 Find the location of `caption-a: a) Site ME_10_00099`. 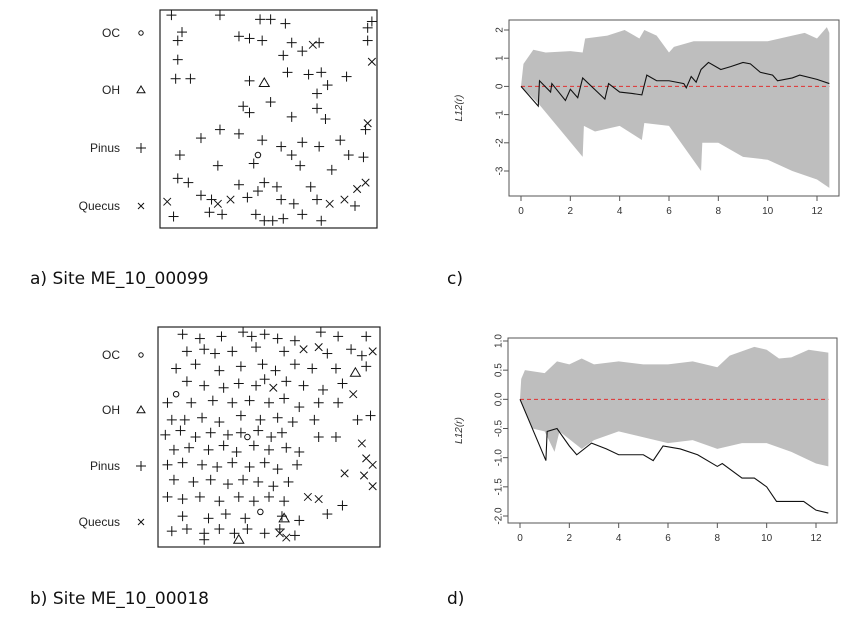

caption-a: a) Site ME_10_00099 is located at coordinates (119, 279).